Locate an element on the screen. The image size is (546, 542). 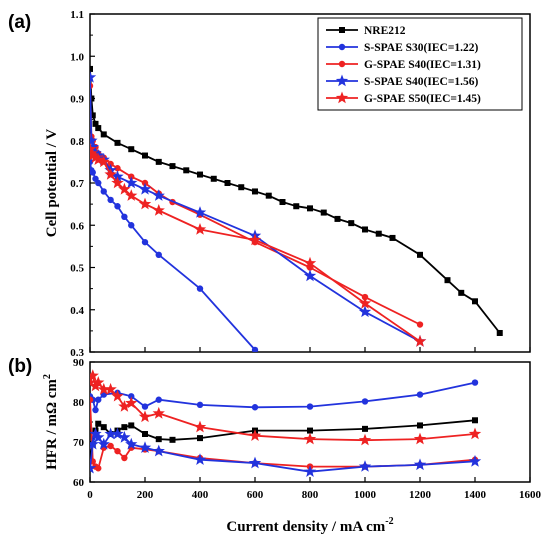
x-tick-label: 1400 is located at coordinates (475, 495).